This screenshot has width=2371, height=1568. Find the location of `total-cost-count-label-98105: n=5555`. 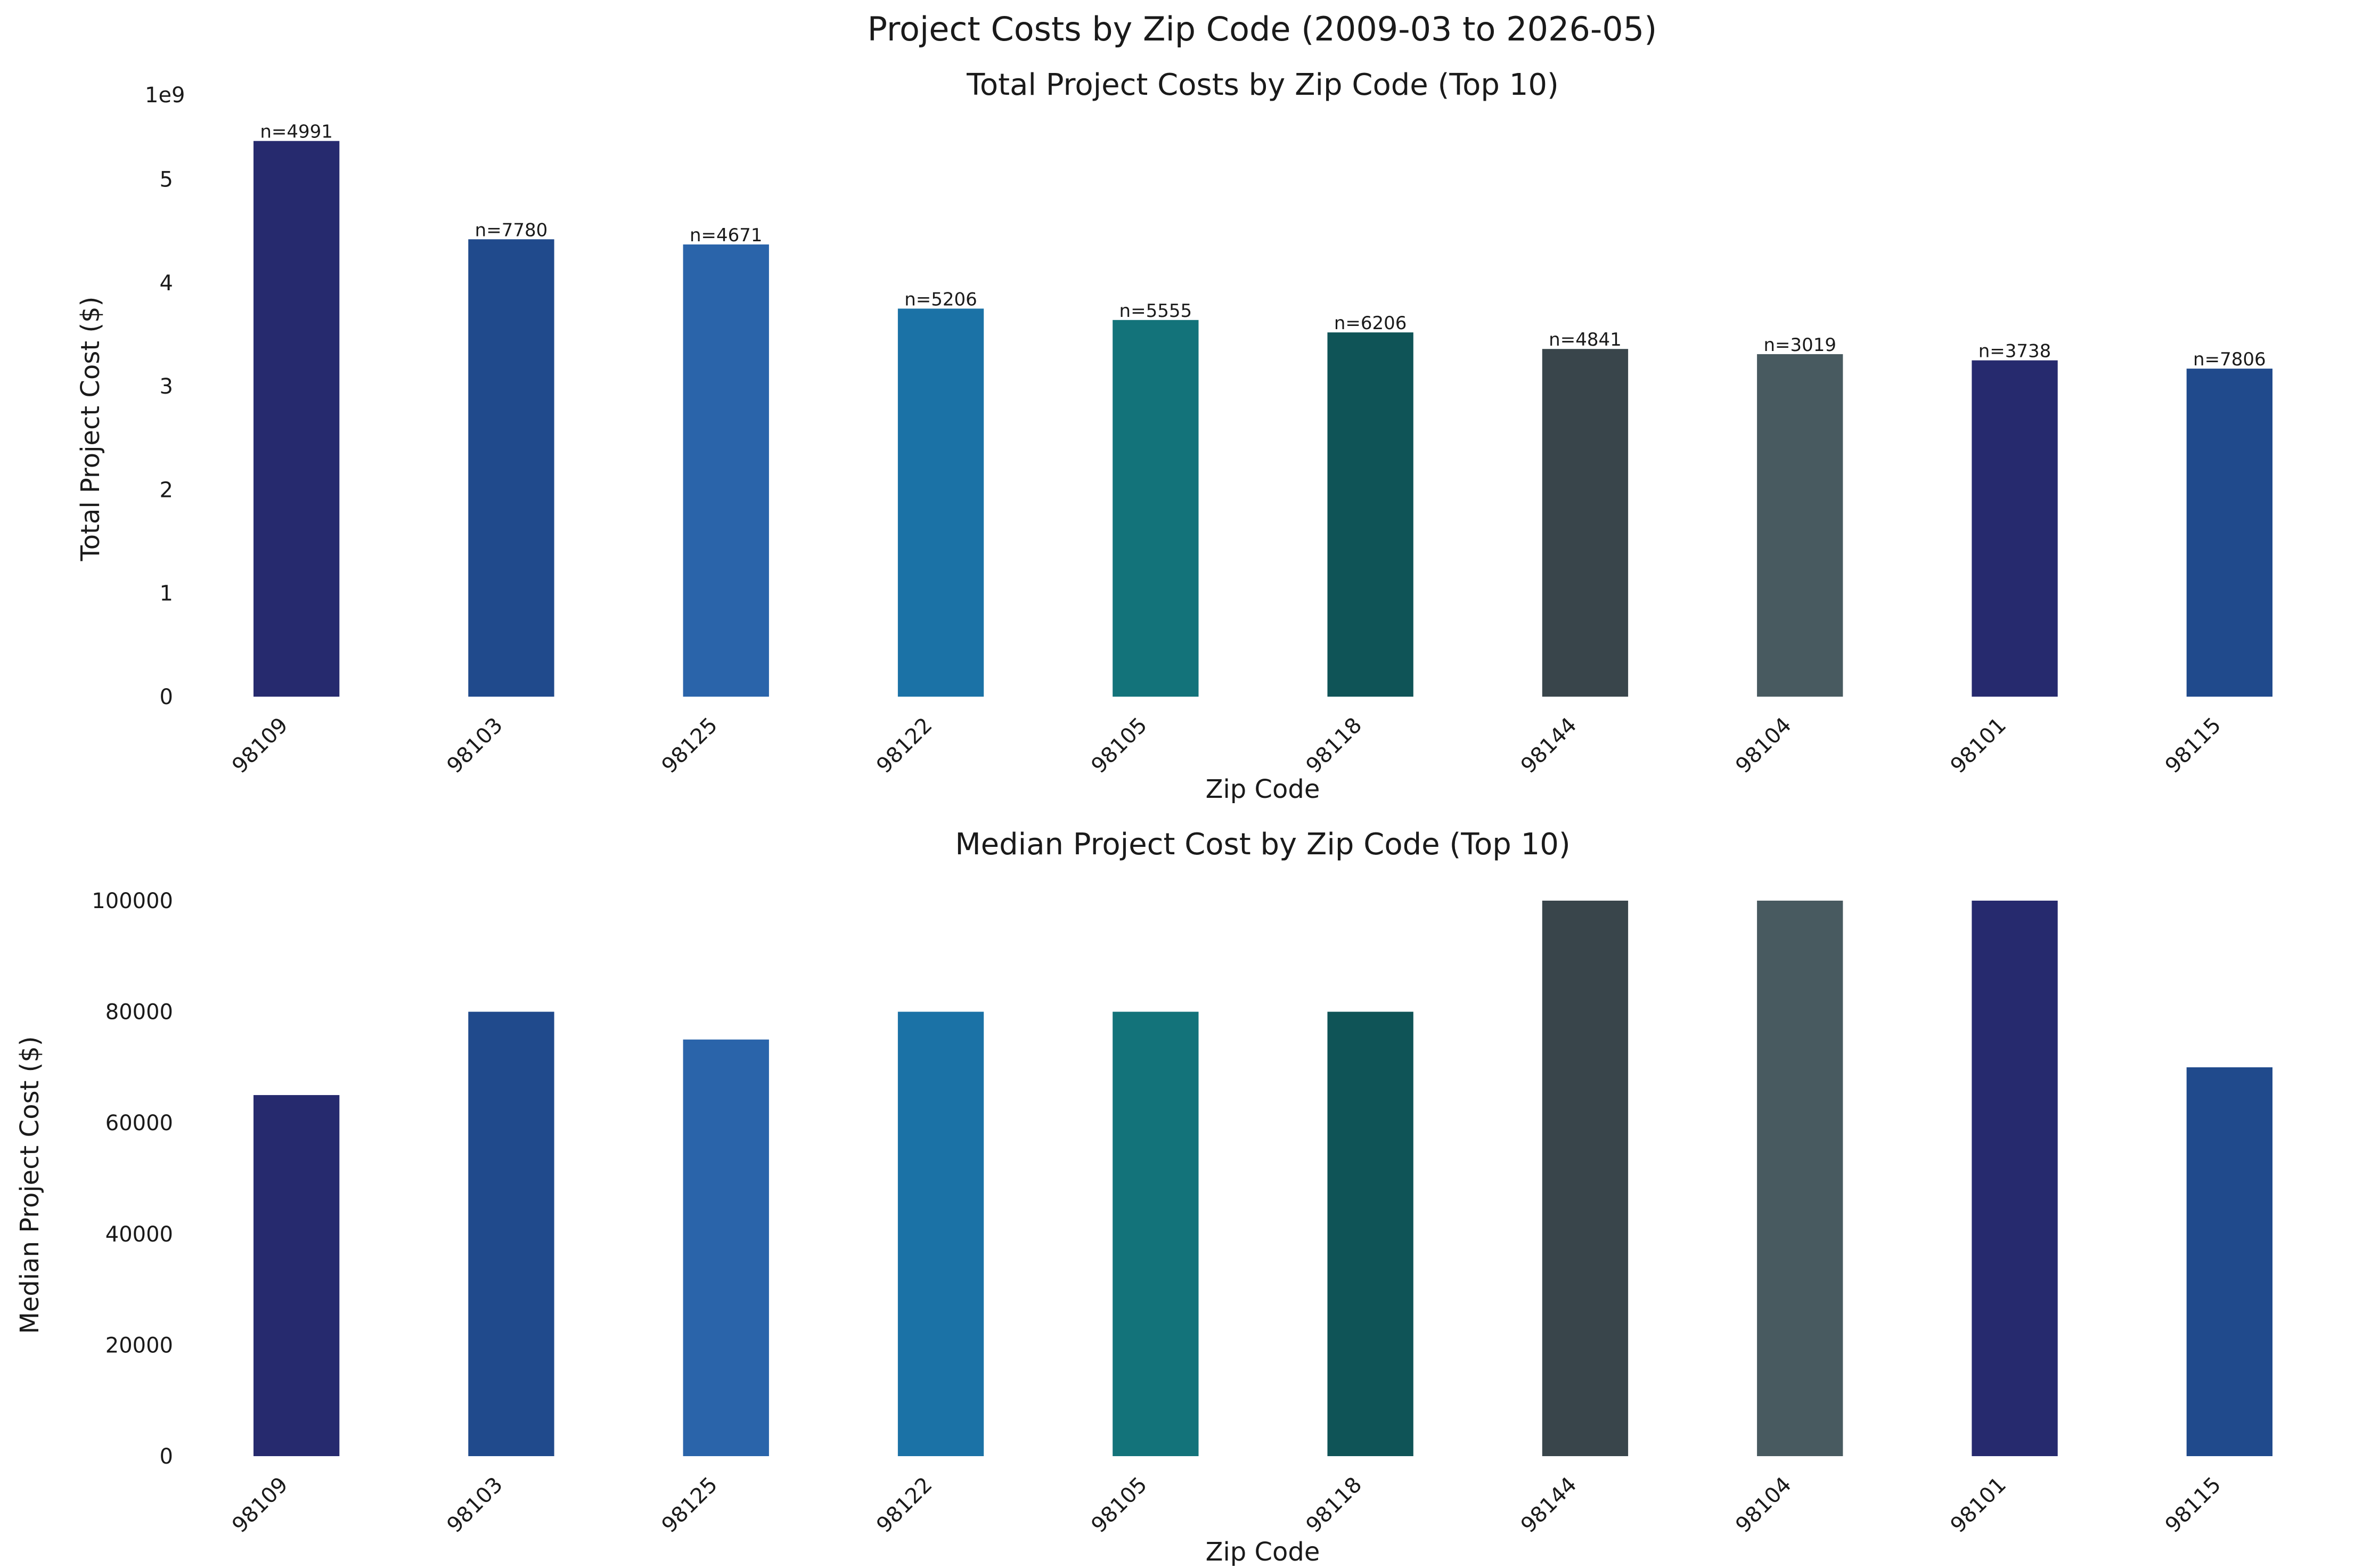

total-cost-count-label-98105: n=5555 is located at coordinates (1155, 311).